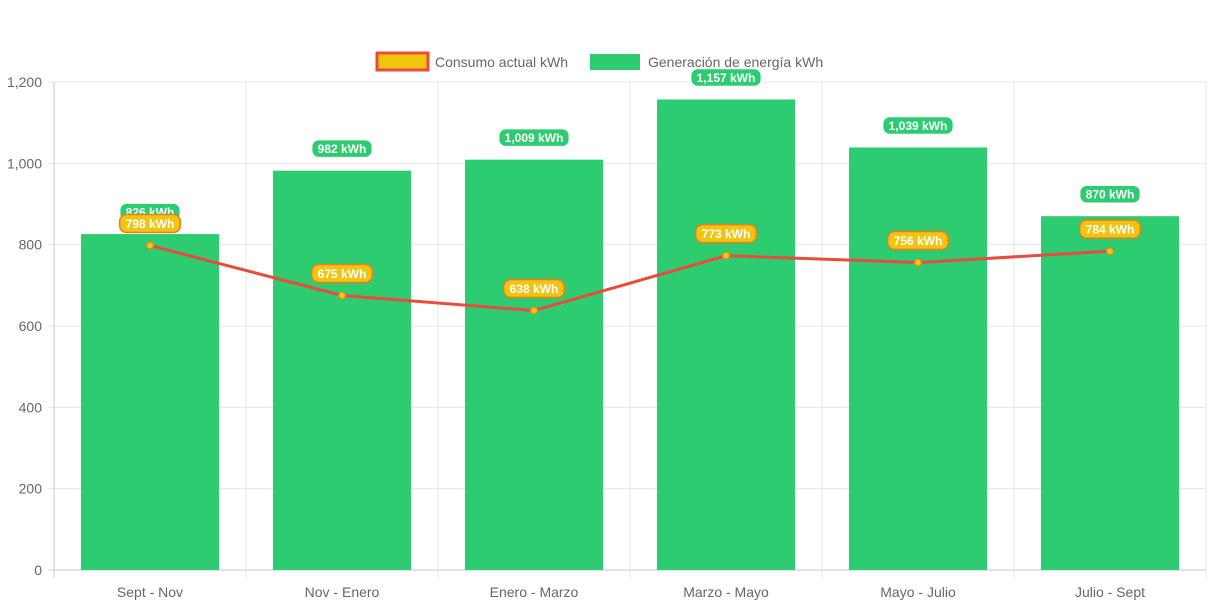  What do you see at coordinates (615, 62) in the screenshot?
I see `legend-swatch-generation` at bounding box center [615, 62].